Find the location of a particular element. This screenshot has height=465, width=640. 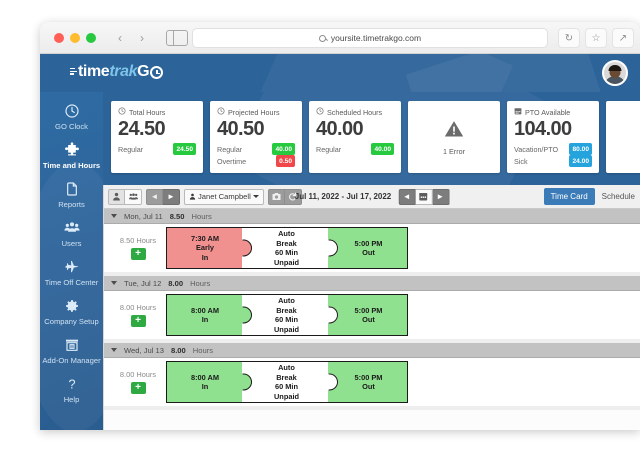

breakdown-value-badge: 40.00 is located at coordinates (283, 149).